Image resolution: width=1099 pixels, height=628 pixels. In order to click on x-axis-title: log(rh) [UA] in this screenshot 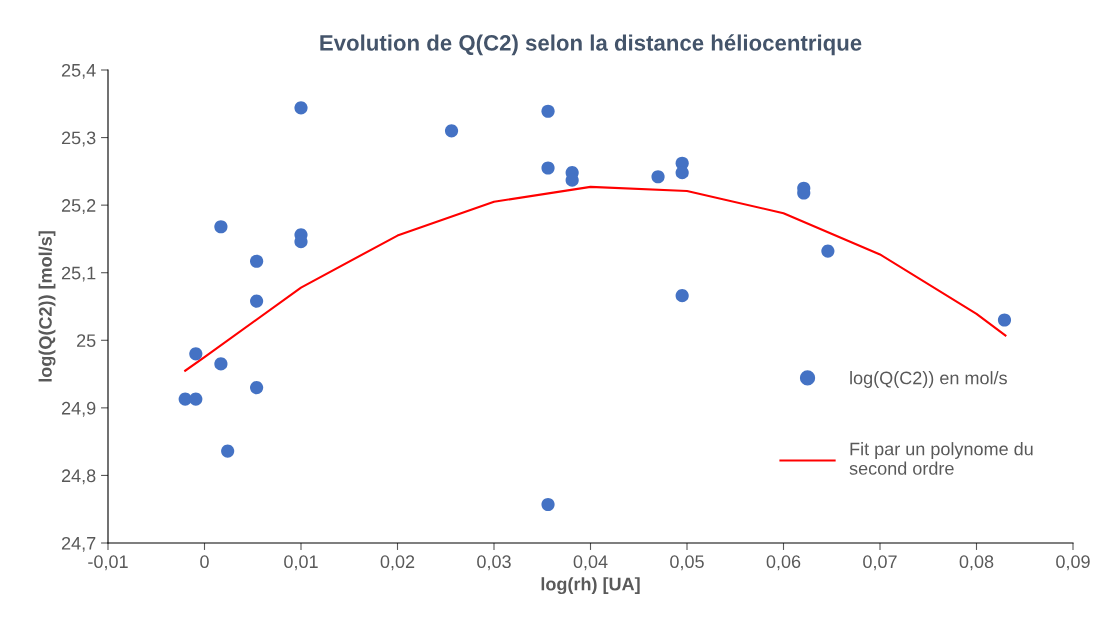, I will do `click(590, 586)`.